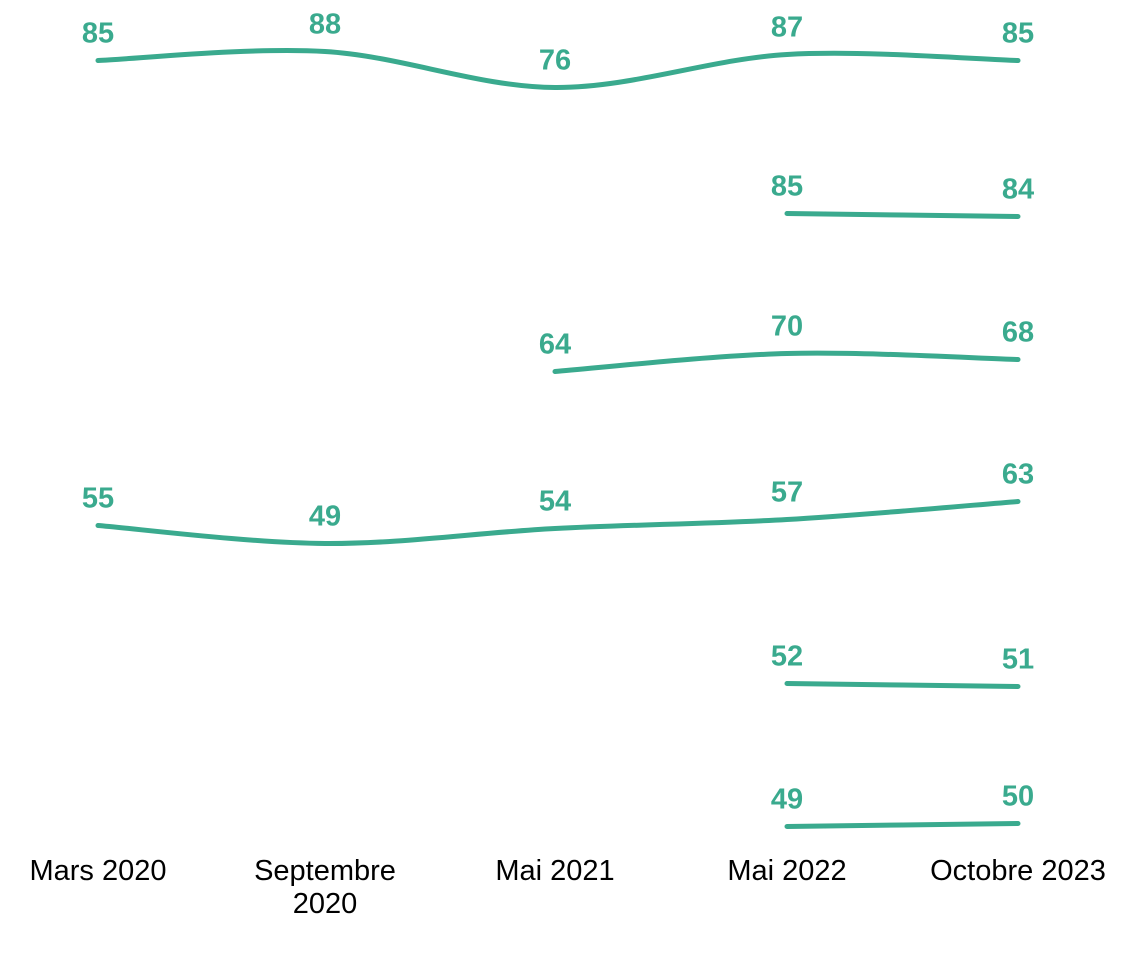 The image size is (1137, 972). What do you see at coordinates (902, 825) in the screenshot?
I see `series-6-line` at bounding box center [902, 825].